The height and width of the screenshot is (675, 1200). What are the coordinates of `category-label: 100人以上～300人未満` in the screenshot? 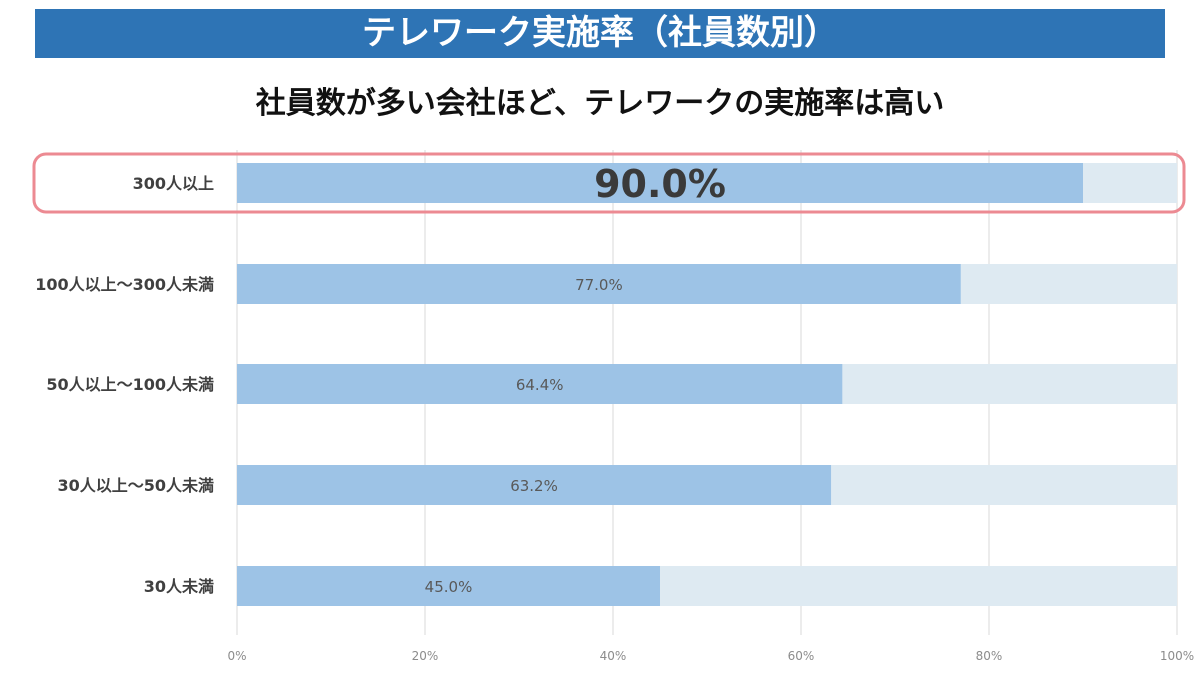 It's located at (124, 284).